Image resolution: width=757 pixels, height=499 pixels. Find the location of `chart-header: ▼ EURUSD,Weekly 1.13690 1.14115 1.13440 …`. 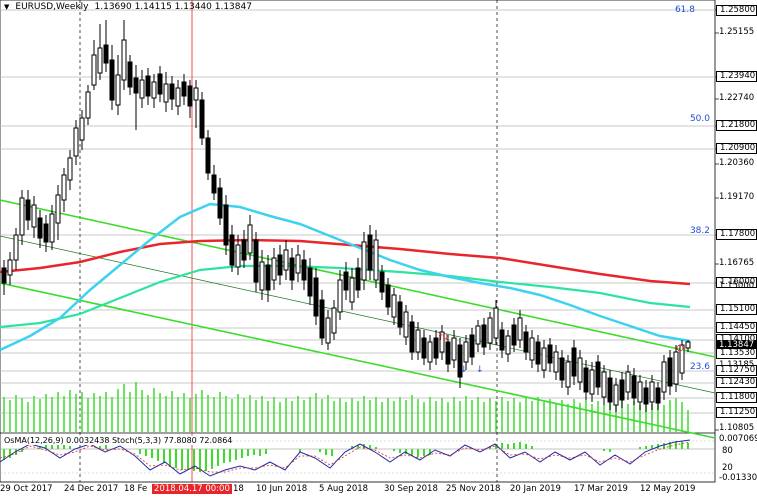

chart-header: ▼ EURUSD,Weekly 1.13690 1.14115 1.13440 … is located at coordinates (128, 7).